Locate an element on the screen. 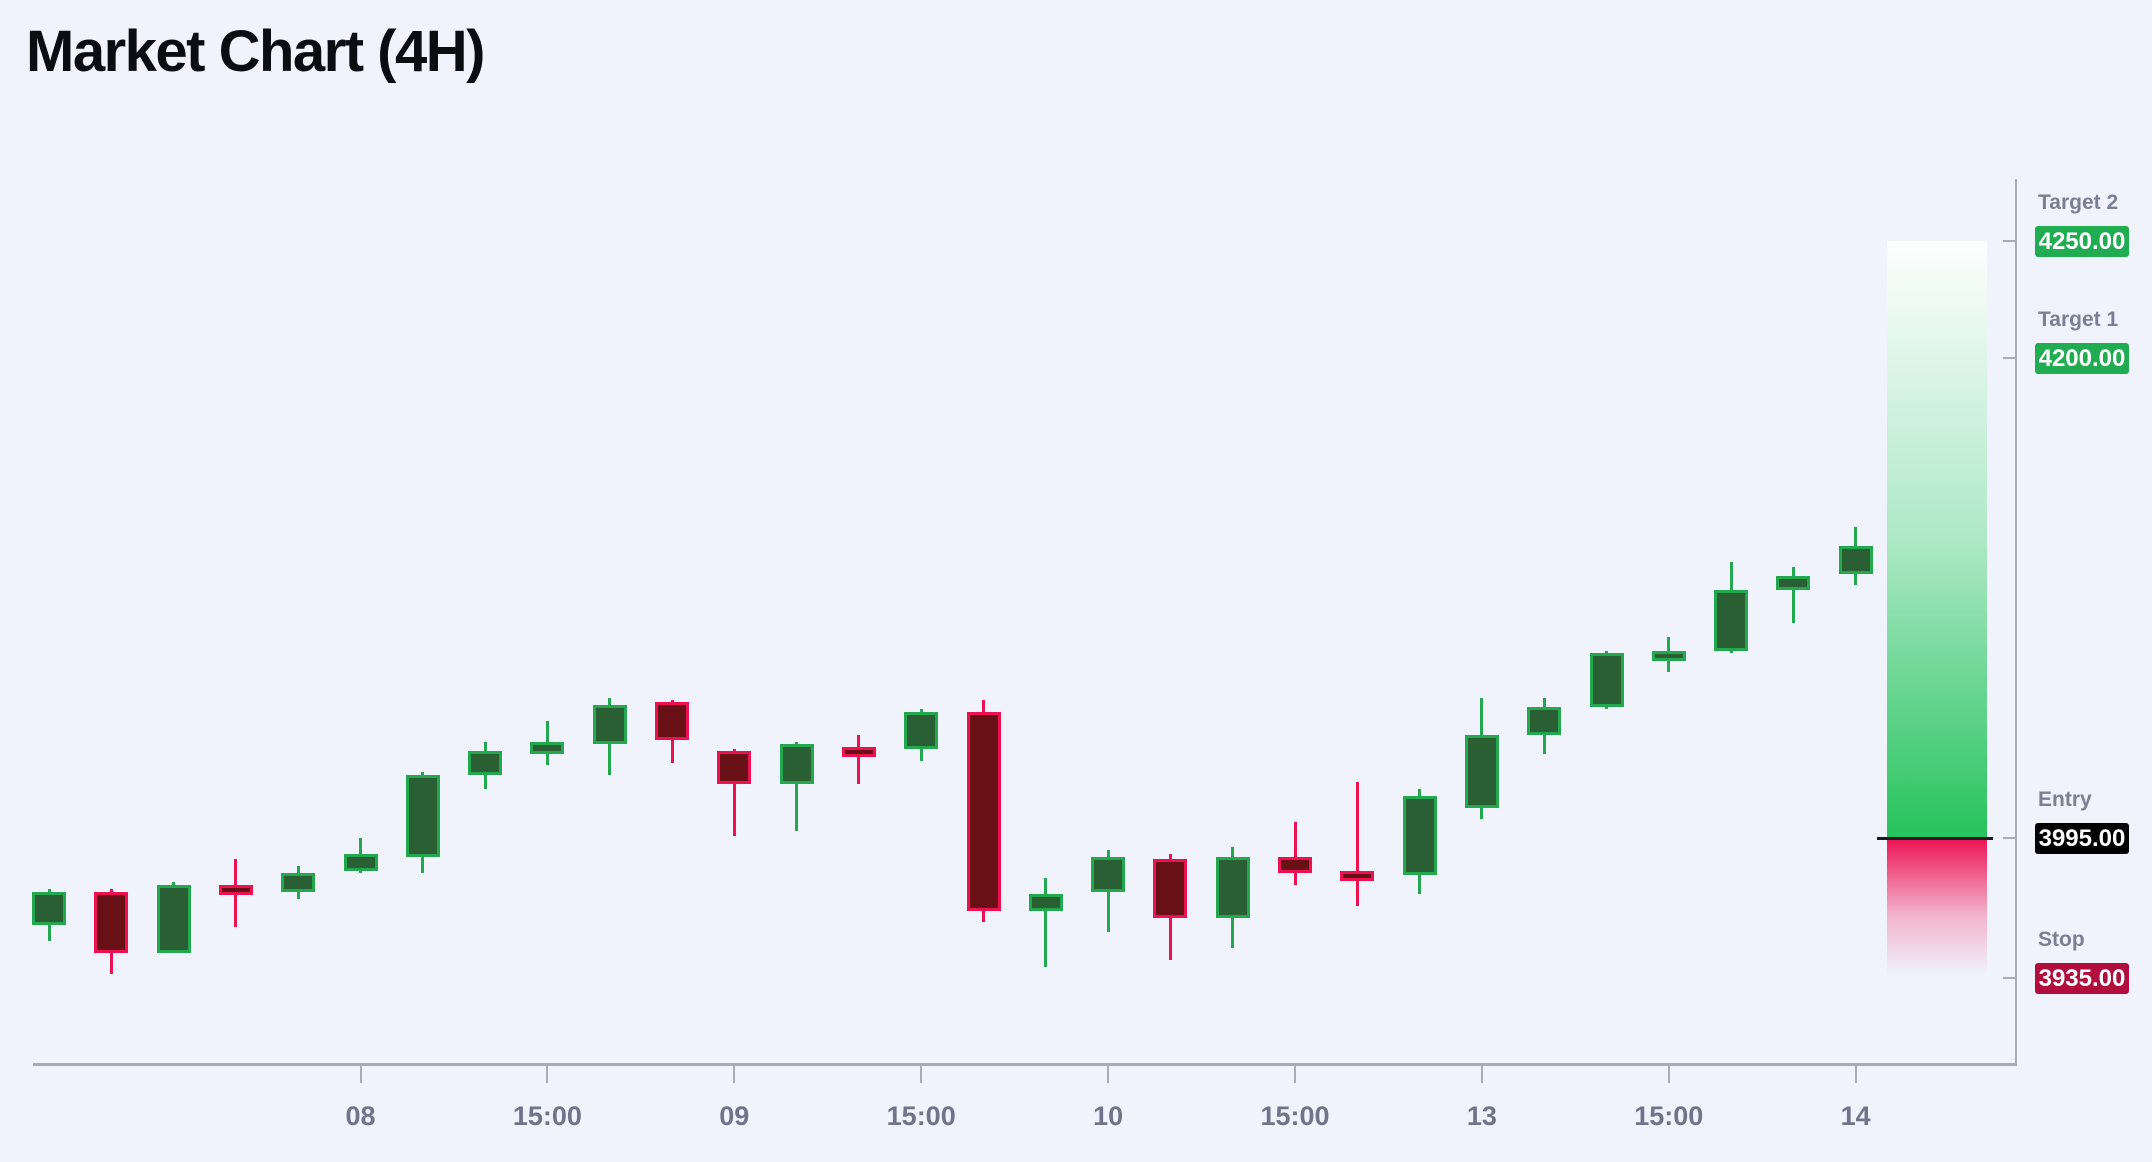 This screenshot has height=1162, width=2152. x-axis-tick-label: 14 is located at coordinates (1855, 1116).